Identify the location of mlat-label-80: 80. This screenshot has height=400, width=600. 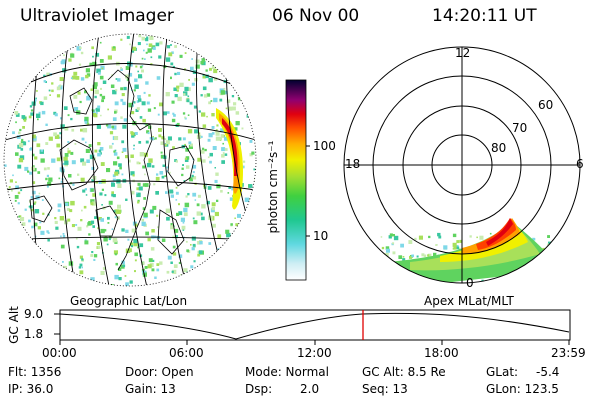
(499, 148).